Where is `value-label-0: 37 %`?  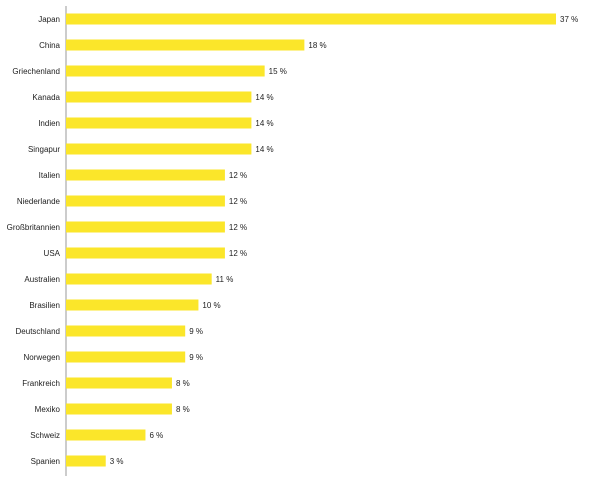 value-label-0: 37 % is located at coordinates (569, 19).